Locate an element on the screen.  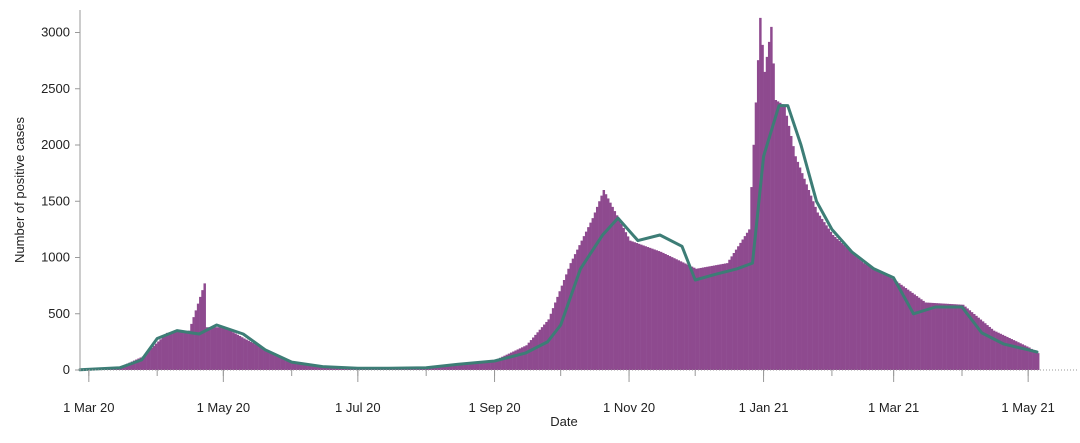
y-tick-label: 2000 is located at coordinates (55, 144).